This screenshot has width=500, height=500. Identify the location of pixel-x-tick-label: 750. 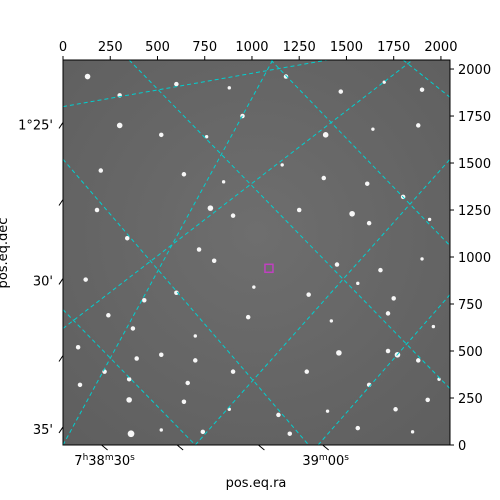
(204, 47).